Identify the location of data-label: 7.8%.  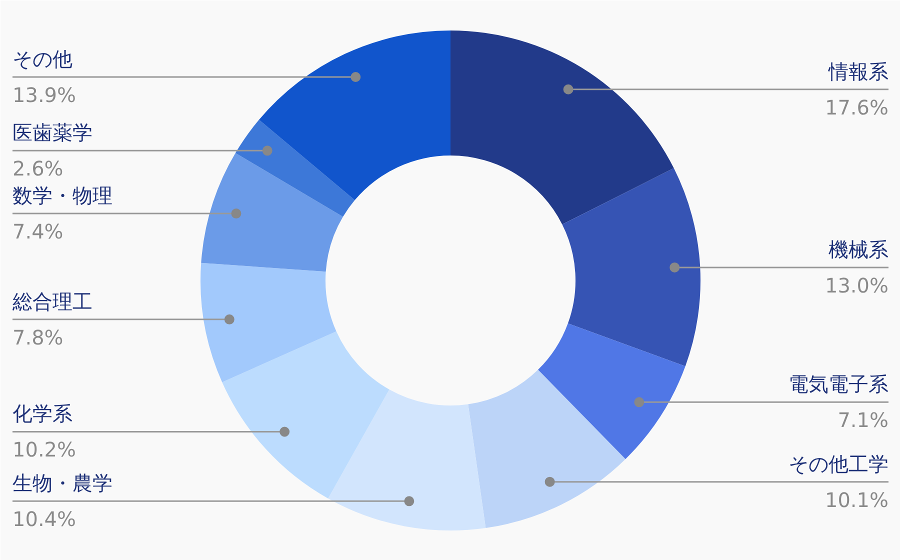
(38, 337).